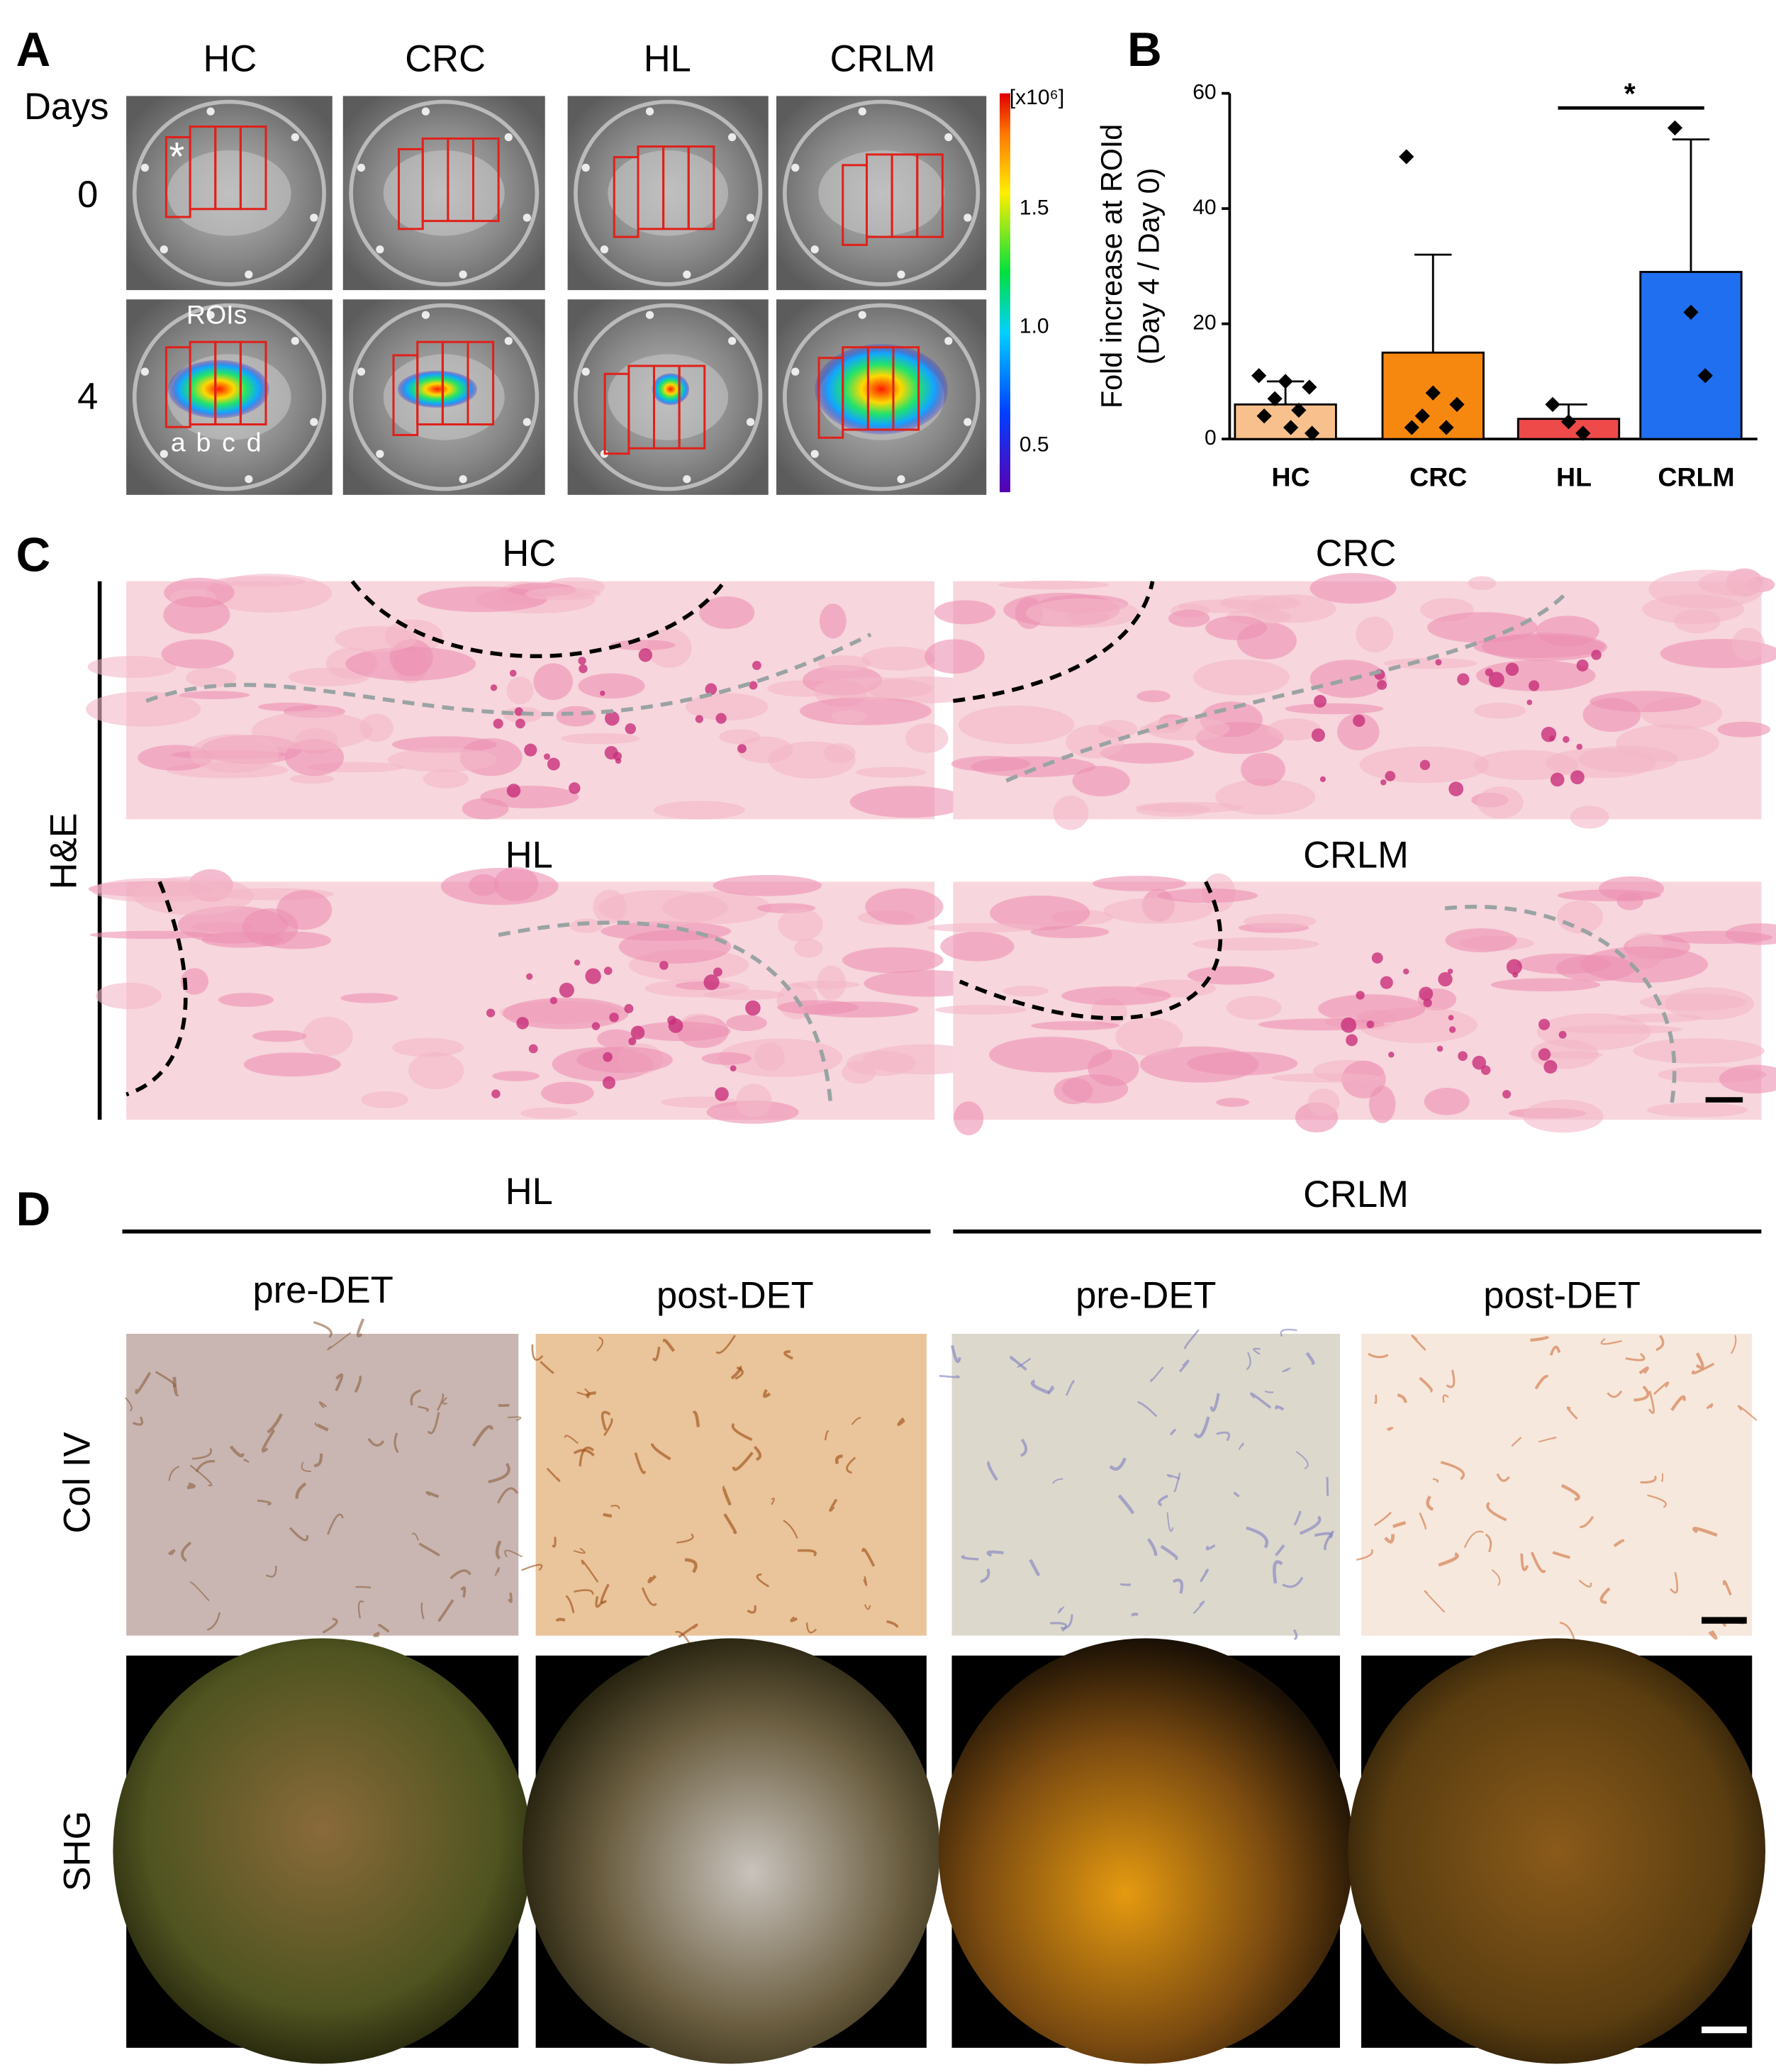 The height and width of the screenshot is (2072, 1776). Describe the element at coordinates (322, 1485) in the screenshot. I see `ihc-image` at that location.